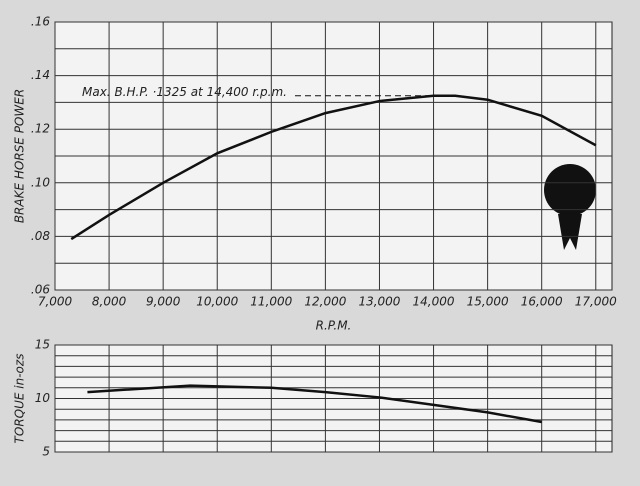  What do you see at coordinates (163, 302) in the screenshot?
I see `x-tick-label: 9,000` at bounding box center [163, 302].